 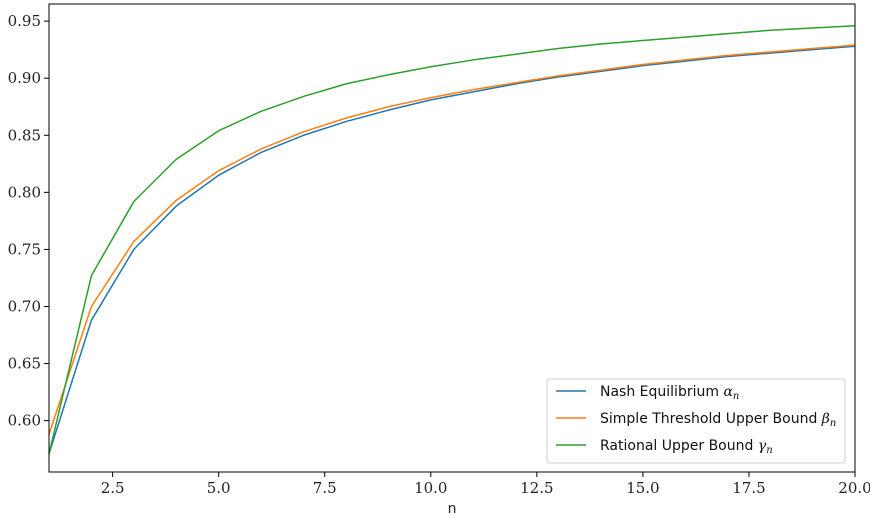 What do you see at coordinates (219, 488) in the screenshot?
I see `x-tick-label: 5.0` at bounding box center [219, 488].